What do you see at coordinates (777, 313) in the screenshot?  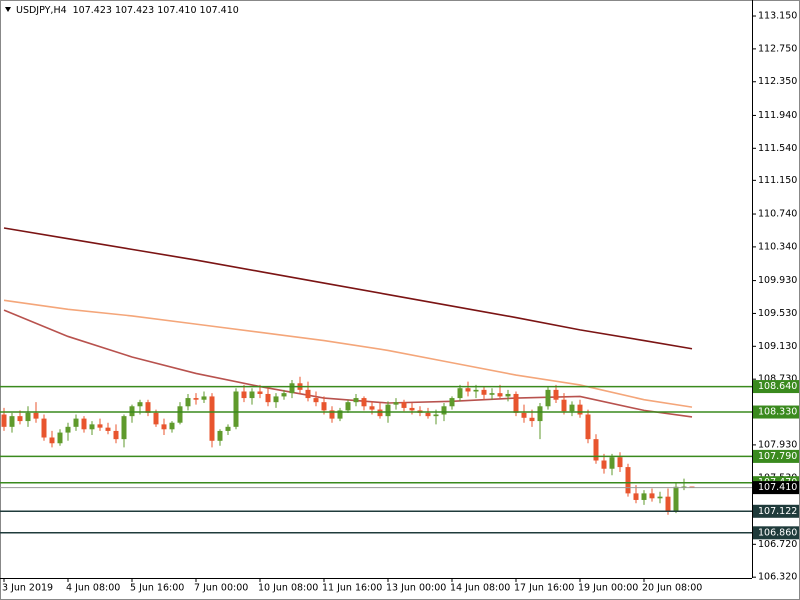 I see `y-tick-label: 109.530` at bounding box center [777, 313].